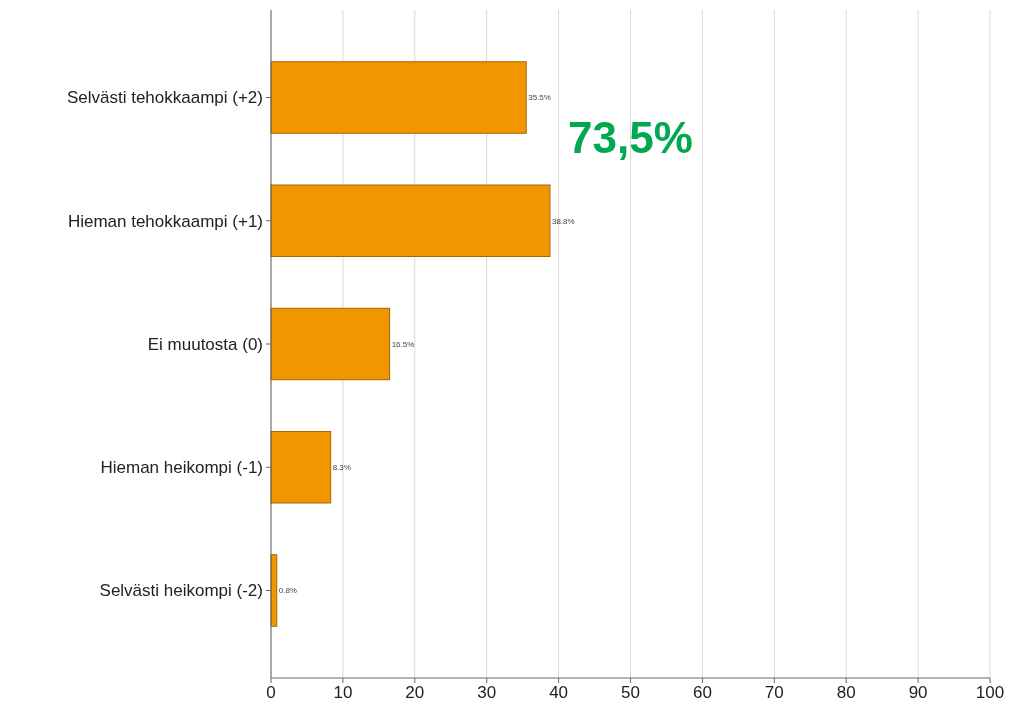  Describe the element at coordinates (702, 692) in the screenshot. I see `x-tick-label: 60` at that location.